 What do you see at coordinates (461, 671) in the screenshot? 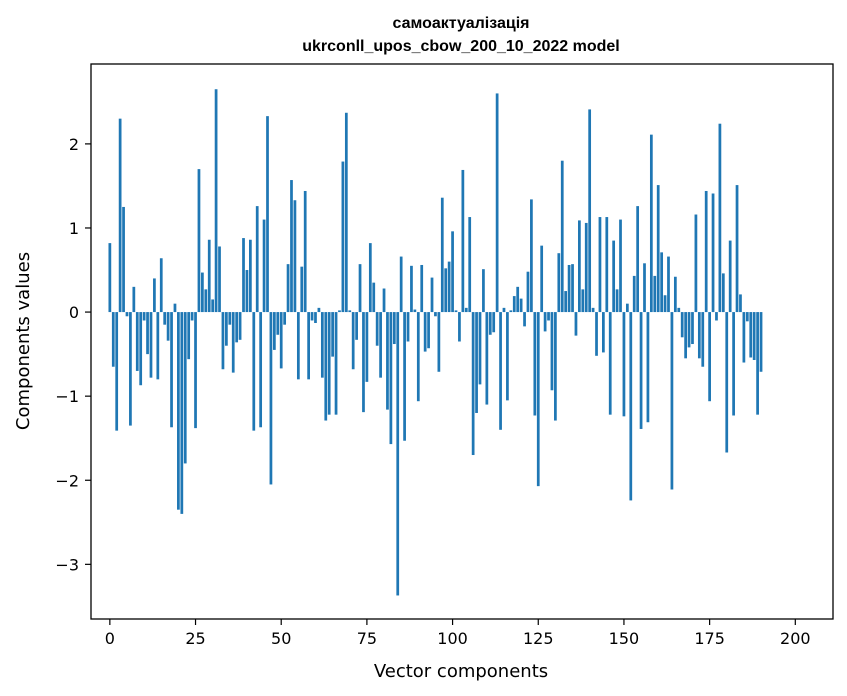
I see `x-axis-label: Vector components` at bounding box center [461, 671].